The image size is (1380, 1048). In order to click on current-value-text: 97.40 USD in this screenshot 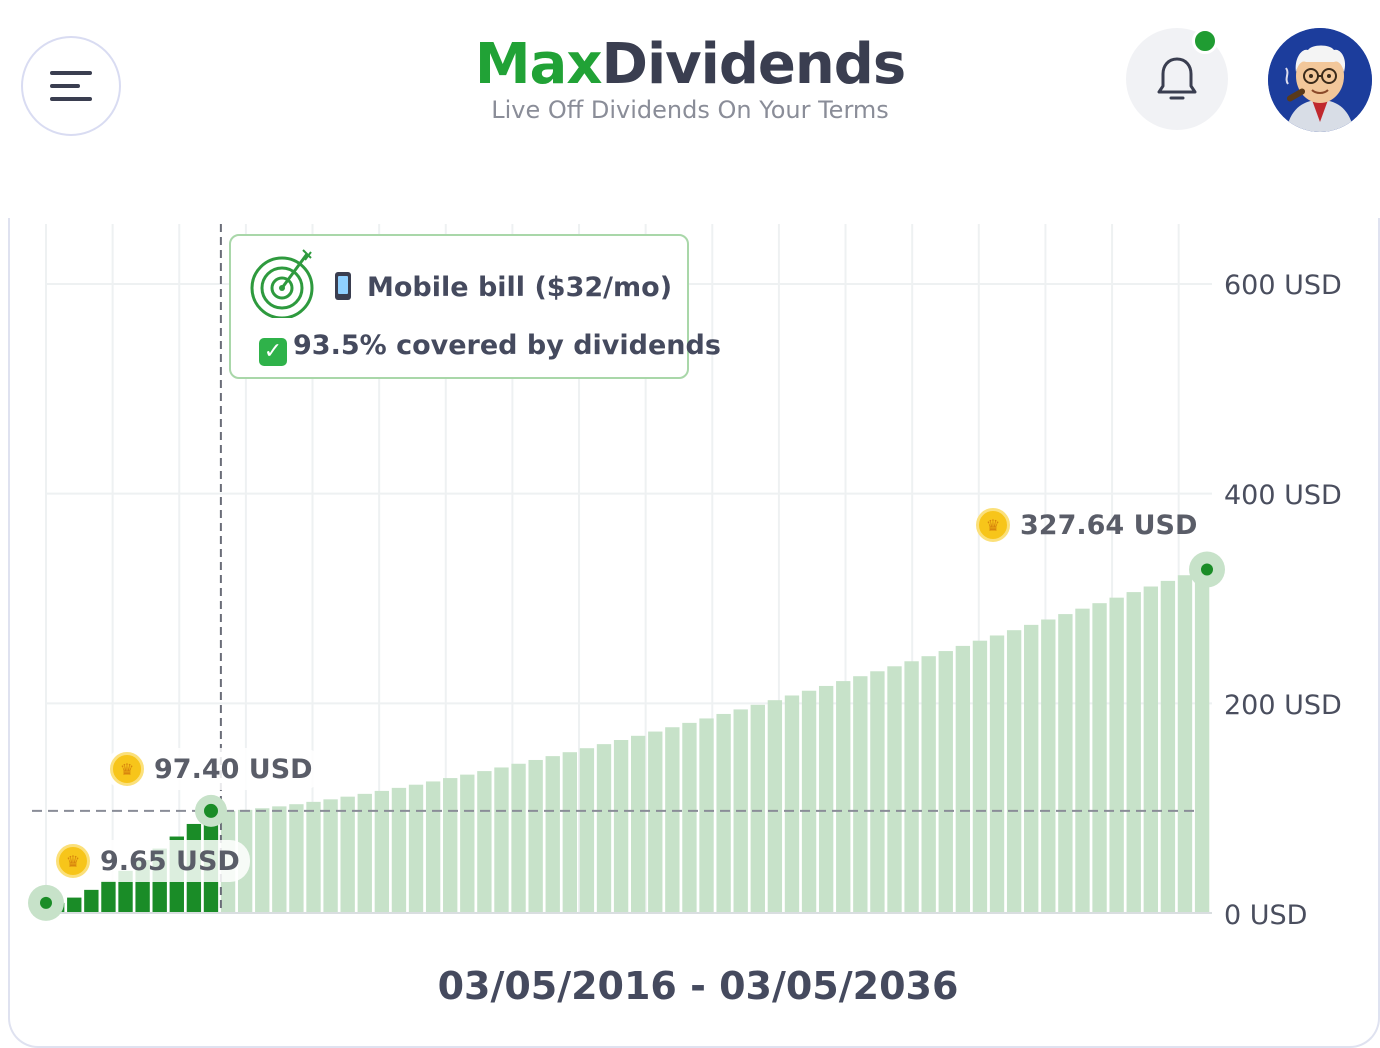, I will do `click(233, 769)`.